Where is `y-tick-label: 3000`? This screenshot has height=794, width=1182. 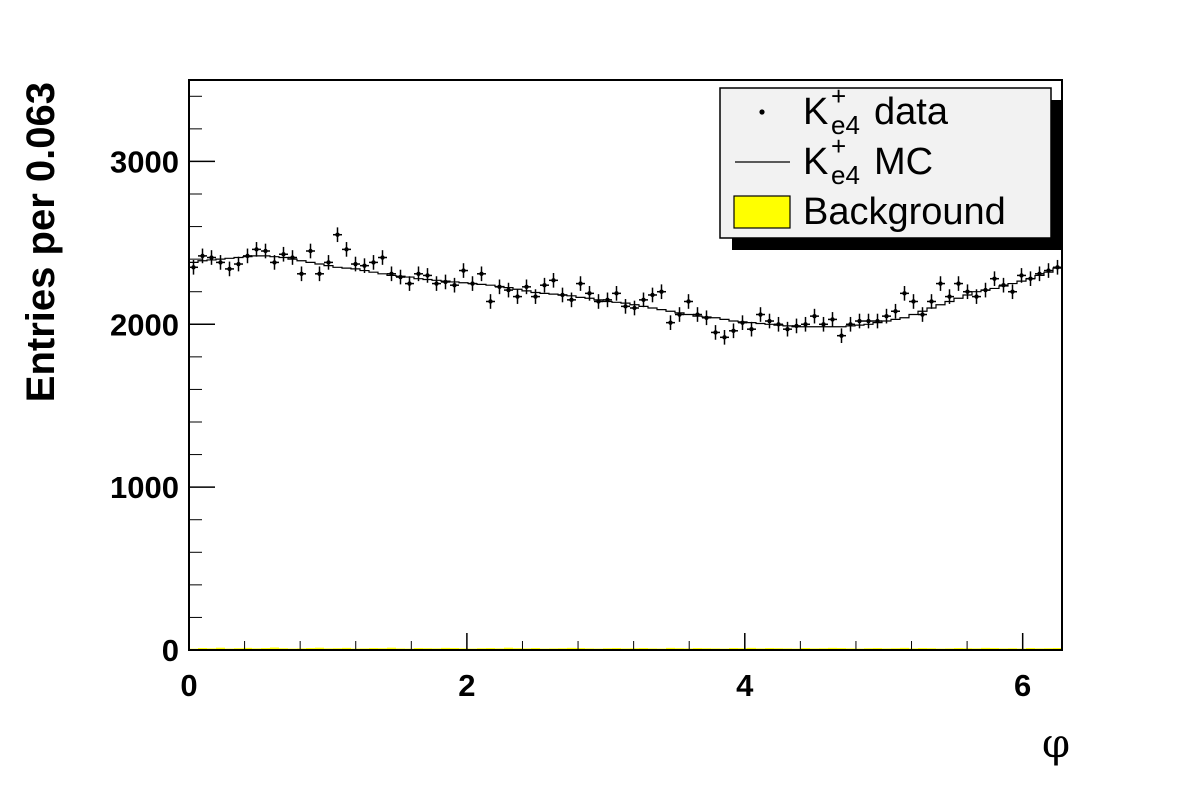
y-tick-label: 3000 is located at coordinates (144, 161).